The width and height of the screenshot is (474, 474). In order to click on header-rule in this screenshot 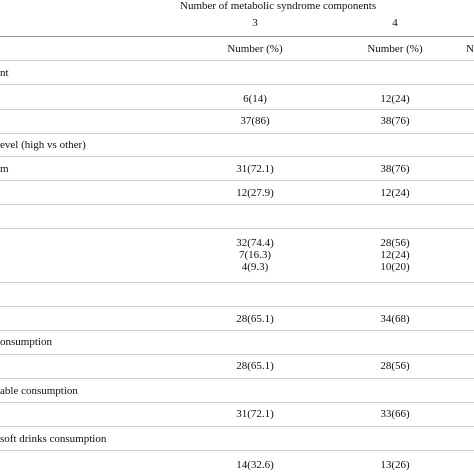, I will do `click(237, 36)`.